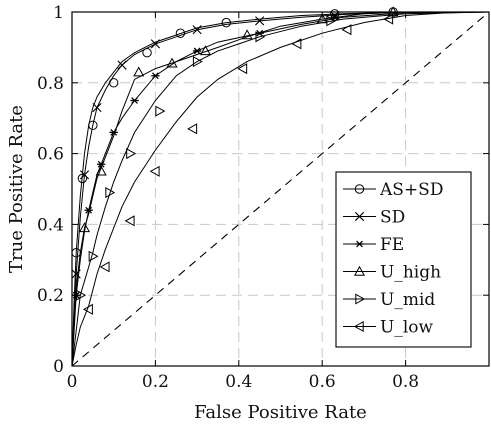 Image resolution: width=491 pixels, height=424 pixels. Describe the element at coordinates (238, 382) in the screenshot. I see `x-tick-label-2: 0.4` at that location.